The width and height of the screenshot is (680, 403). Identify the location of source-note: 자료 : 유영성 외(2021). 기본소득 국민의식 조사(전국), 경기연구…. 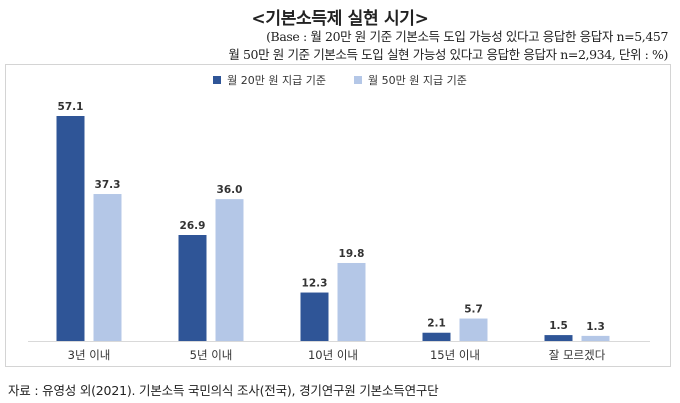
(223, 390).